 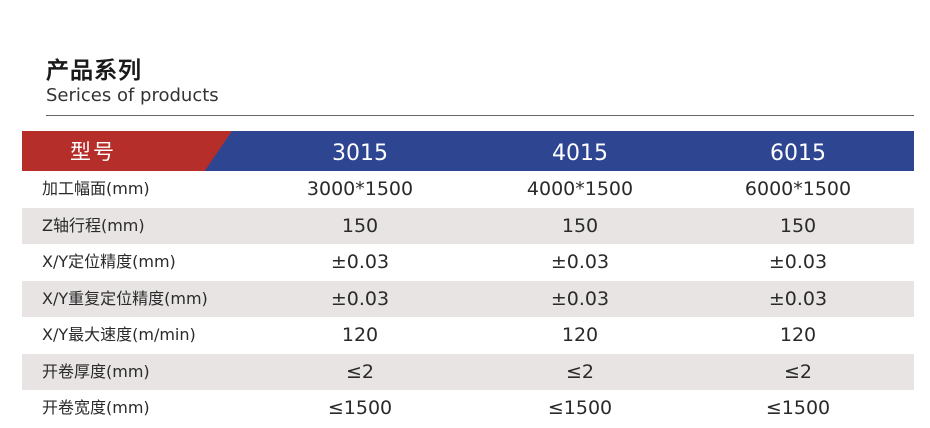 I want to click on model-4015-header: 4015, so click(x=580, y=153).